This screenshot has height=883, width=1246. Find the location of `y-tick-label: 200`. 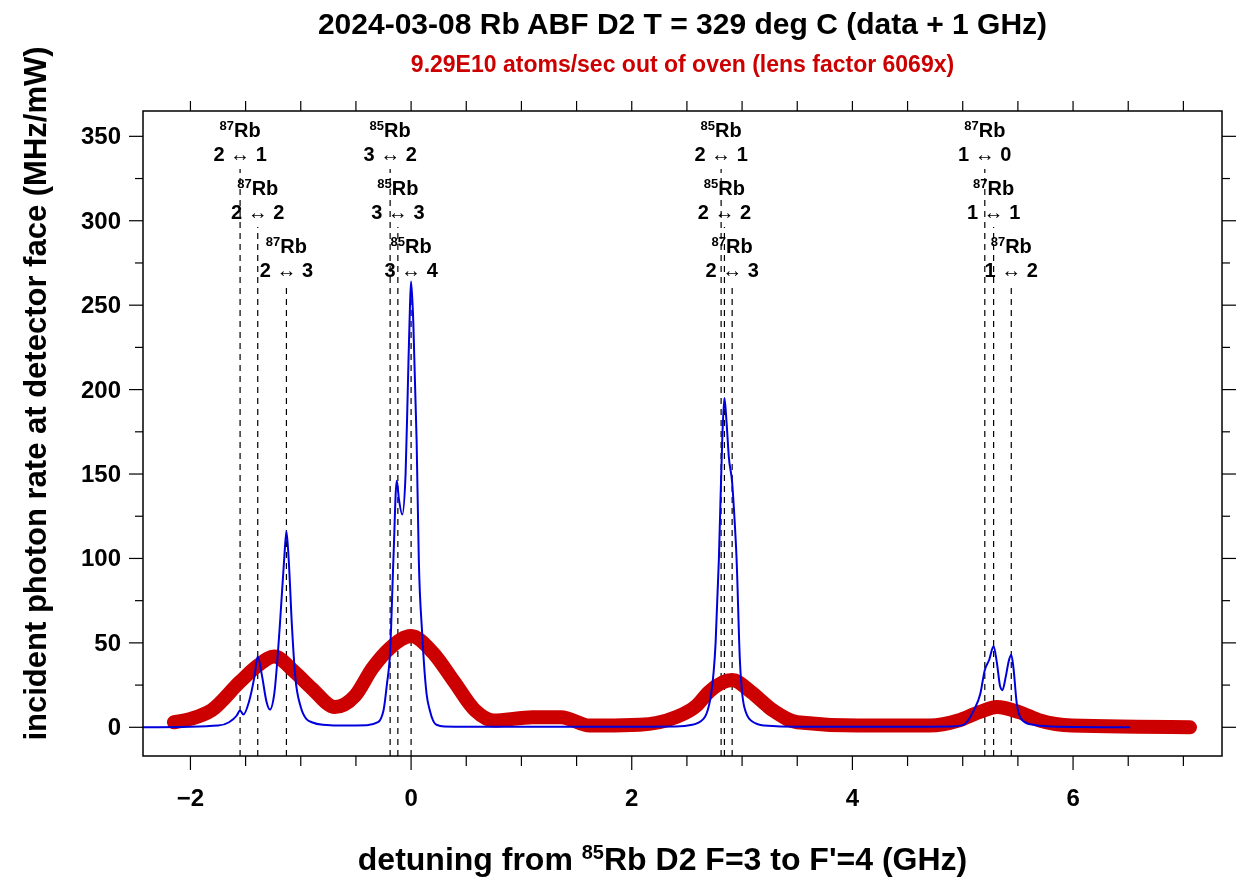

y-tick-label: 200 is located at coordinates (100, 389).